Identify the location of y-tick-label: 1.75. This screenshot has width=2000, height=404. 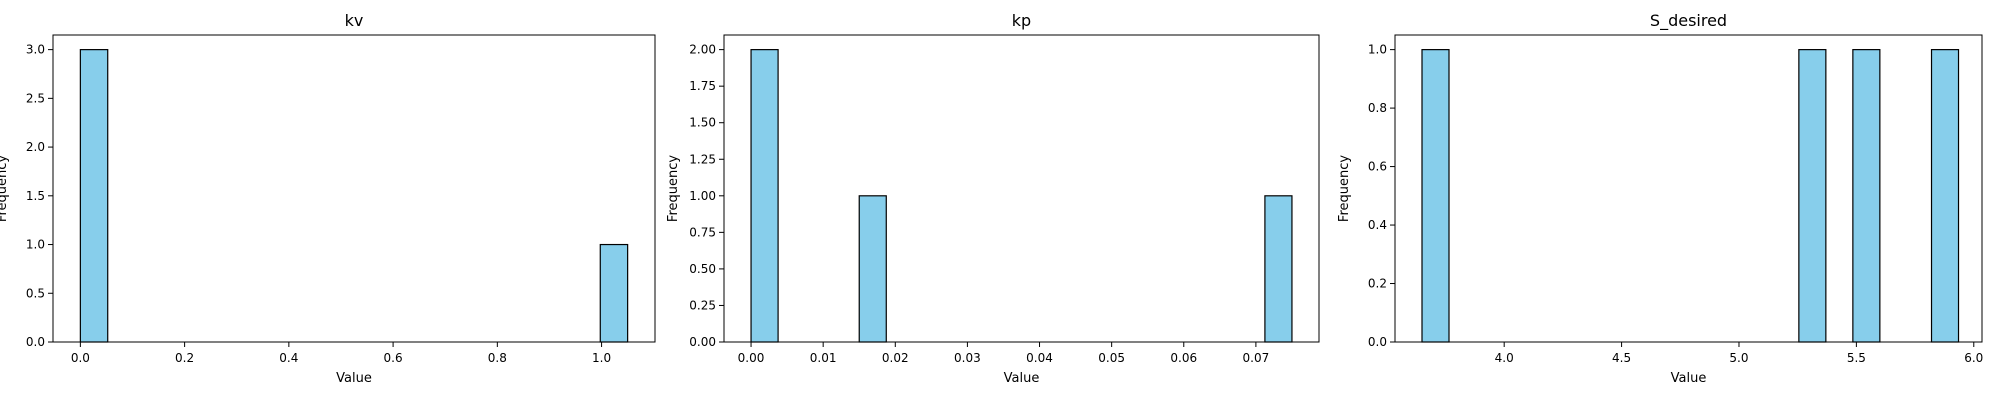
(702, 86).